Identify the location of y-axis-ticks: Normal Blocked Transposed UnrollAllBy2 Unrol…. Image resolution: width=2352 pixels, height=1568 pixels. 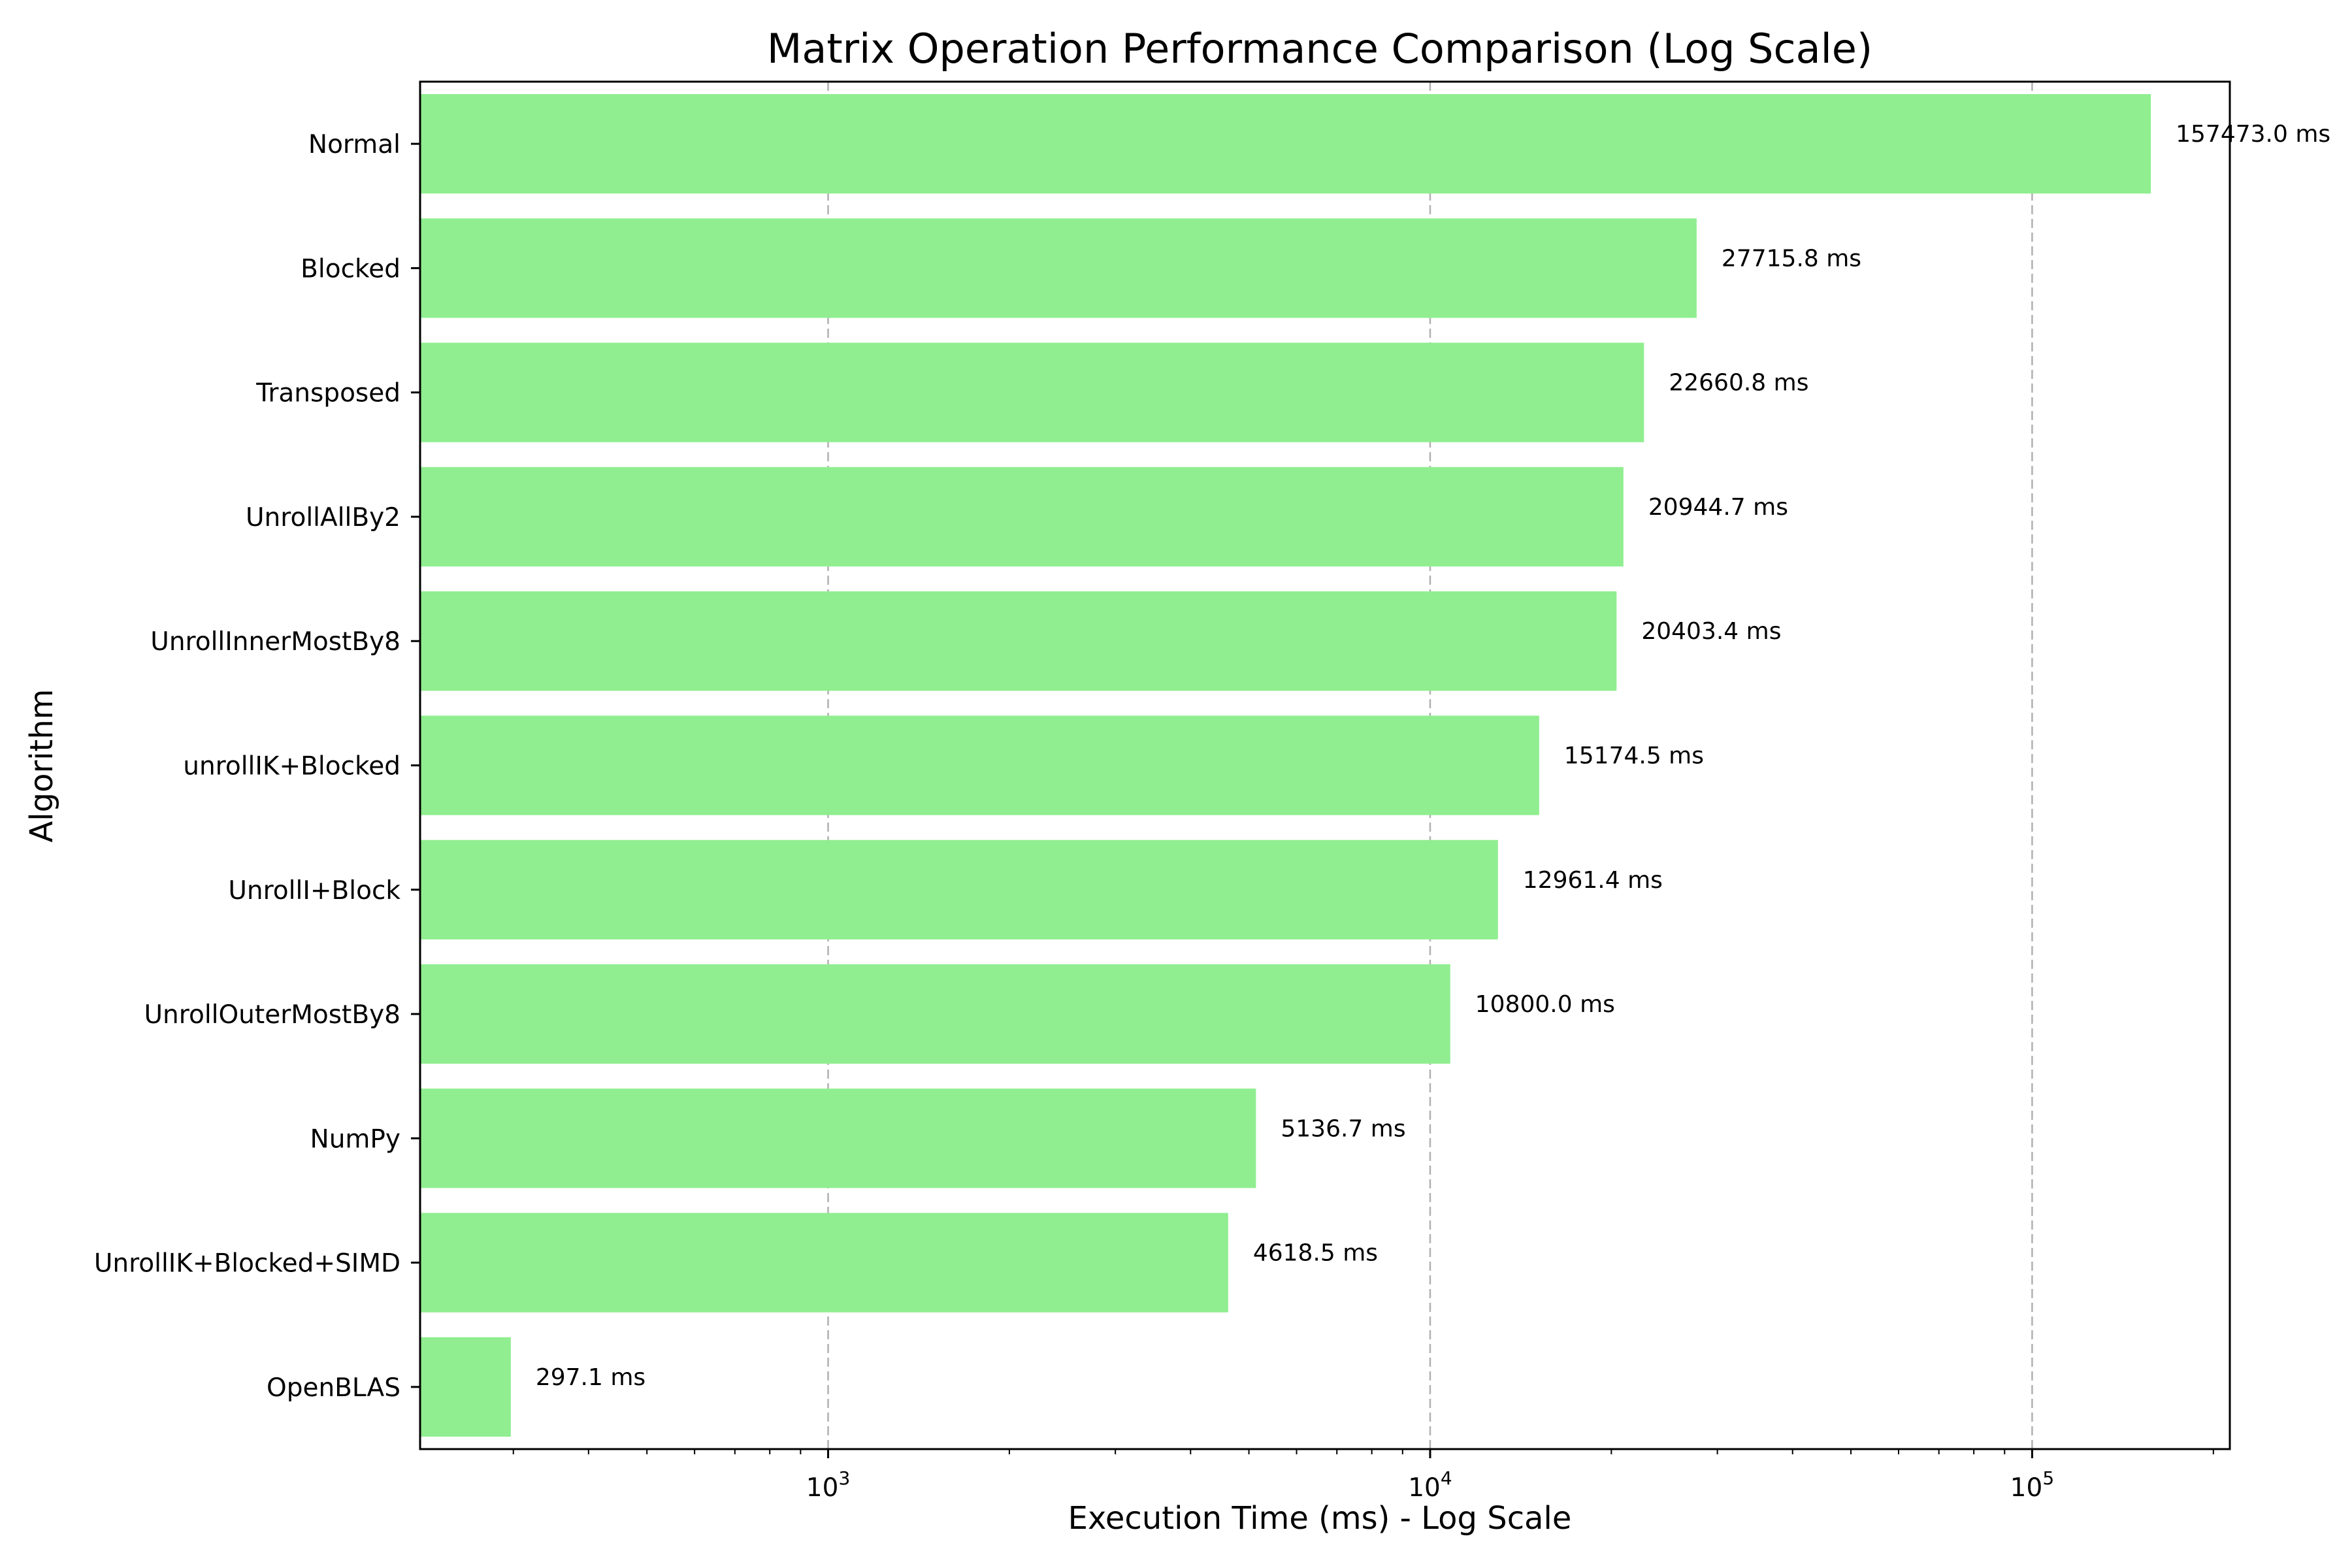
(257, 766).